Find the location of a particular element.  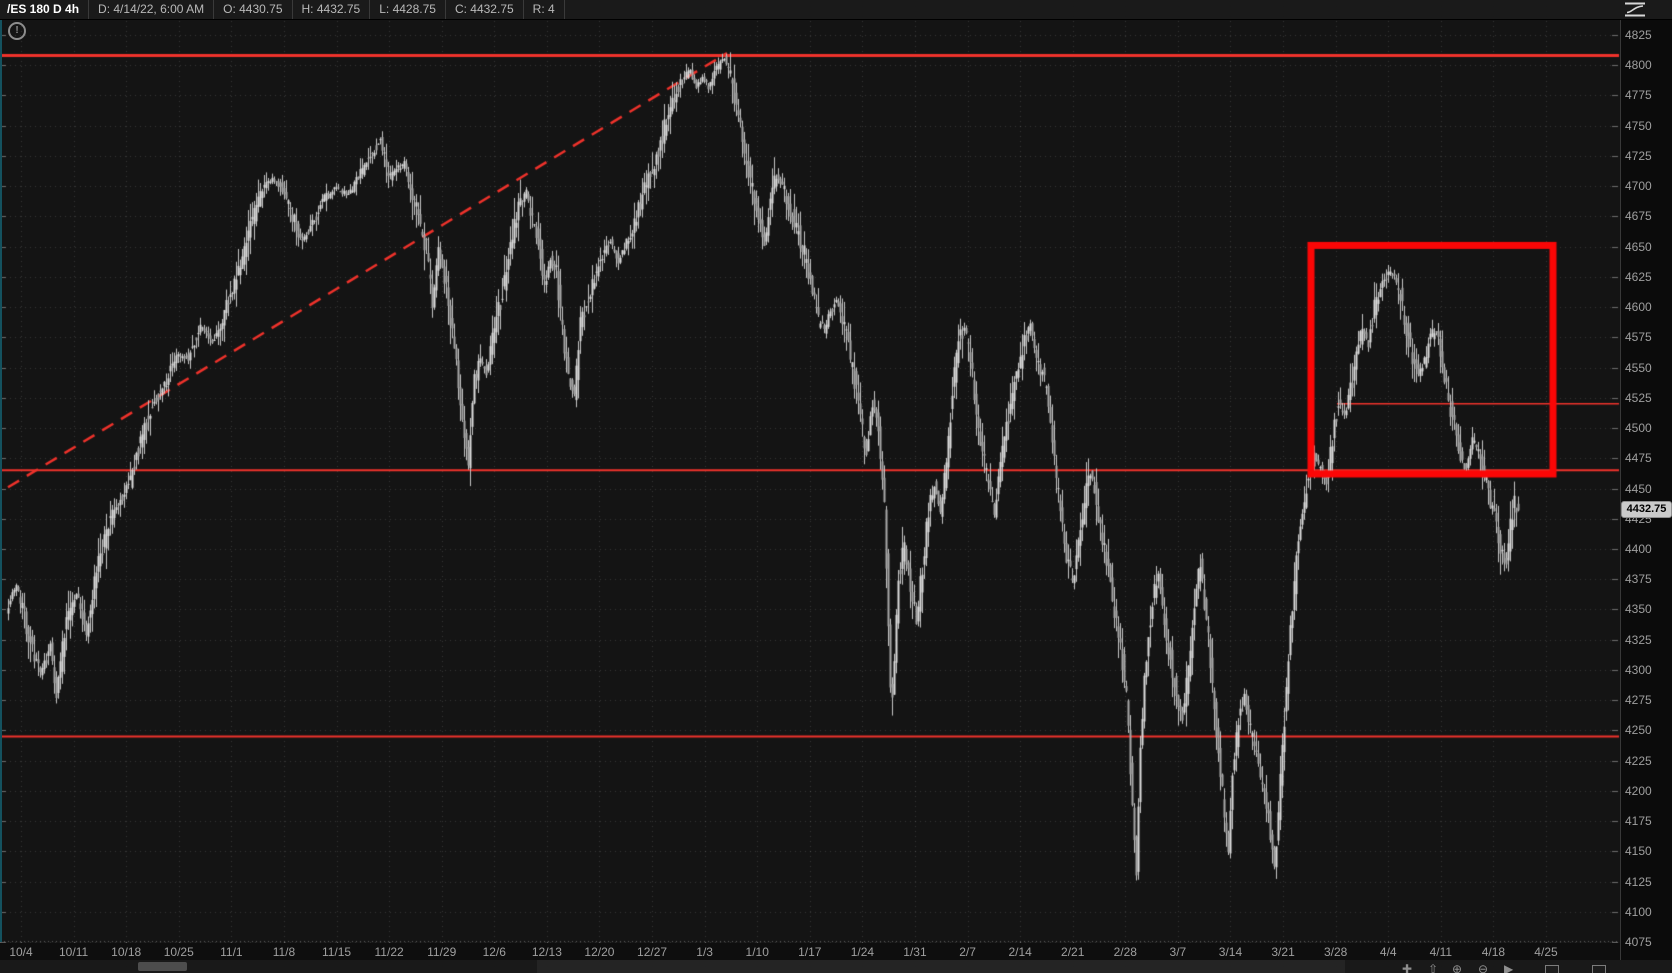

header-close-field: C: 4432.75 is located at coordinates (484, 9).